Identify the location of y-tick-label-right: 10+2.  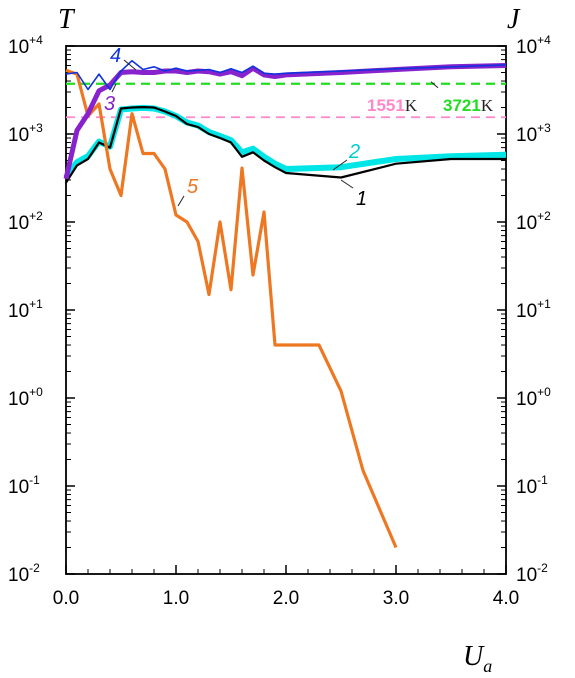
(533, 221).